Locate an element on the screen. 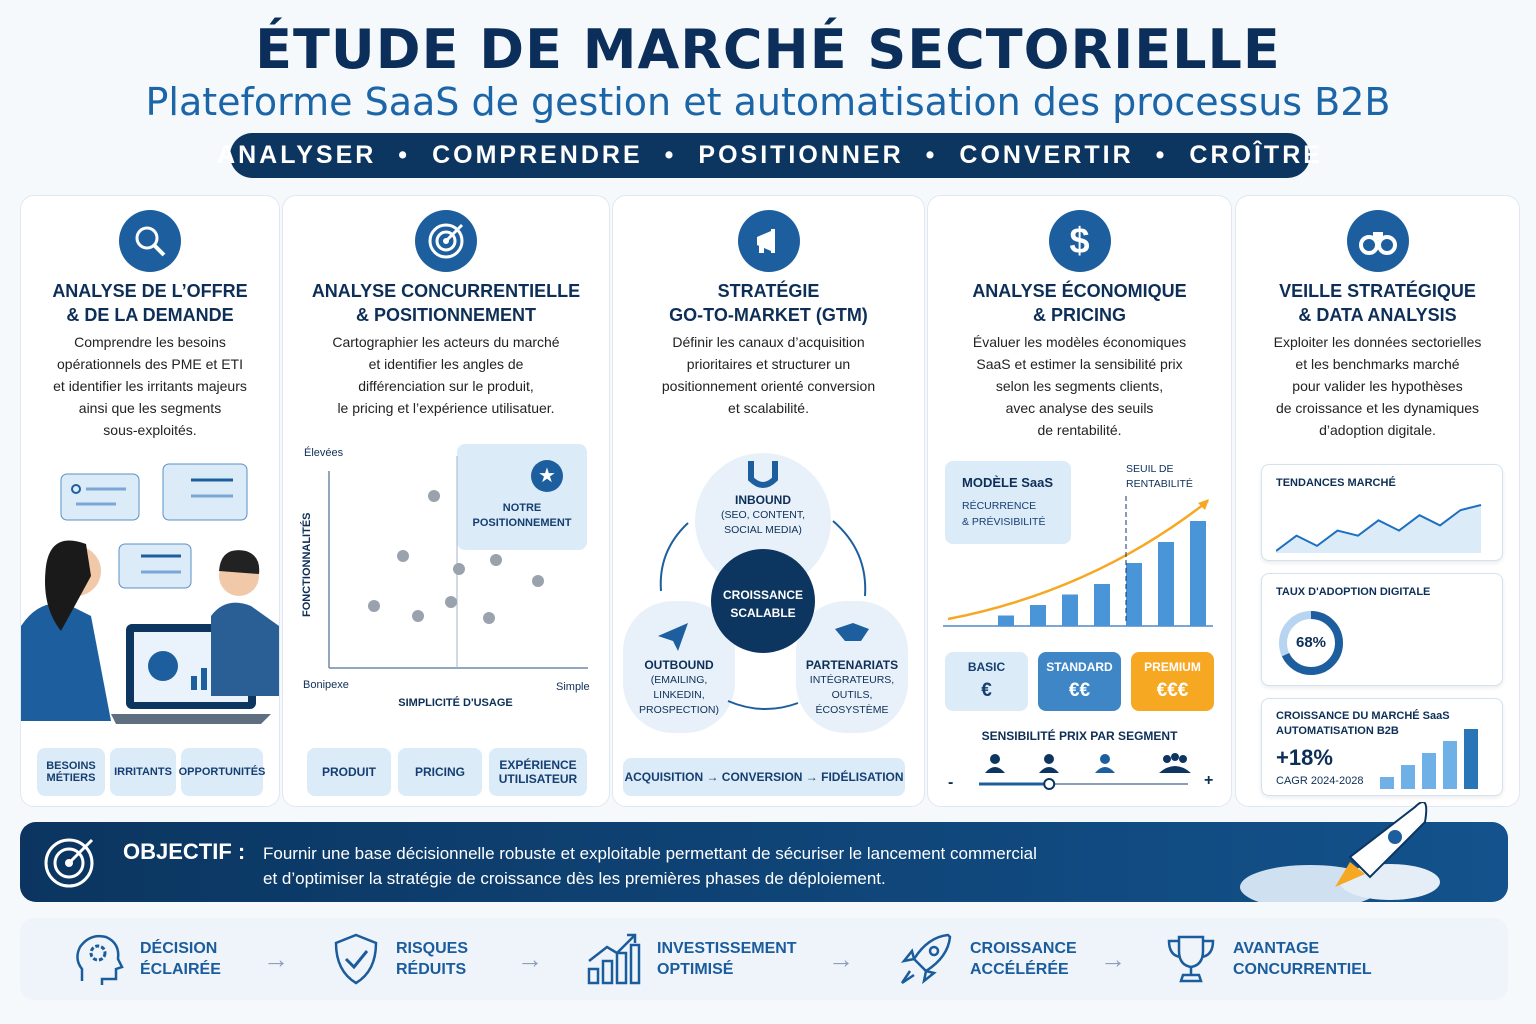  benefit-risques: RISQUES RÉDUITS is located at coordinates (434, 959).